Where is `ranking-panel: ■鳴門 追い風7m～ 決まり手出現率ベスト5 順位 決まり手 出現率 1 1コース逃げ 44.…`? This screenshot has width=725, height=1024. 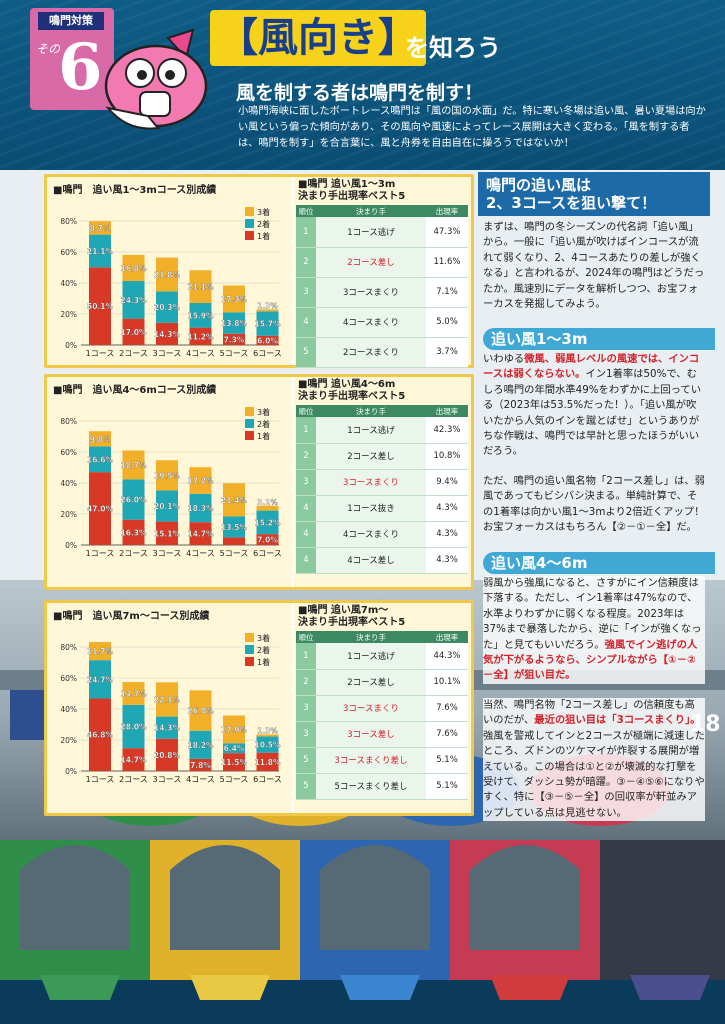 ranking-panel: ■鳴門 追い風7m～ 決まり手出現率ベスト5 順位 決まり手 出現率 1 1コース逃げ 44.… is located at coordinates (382, 708).